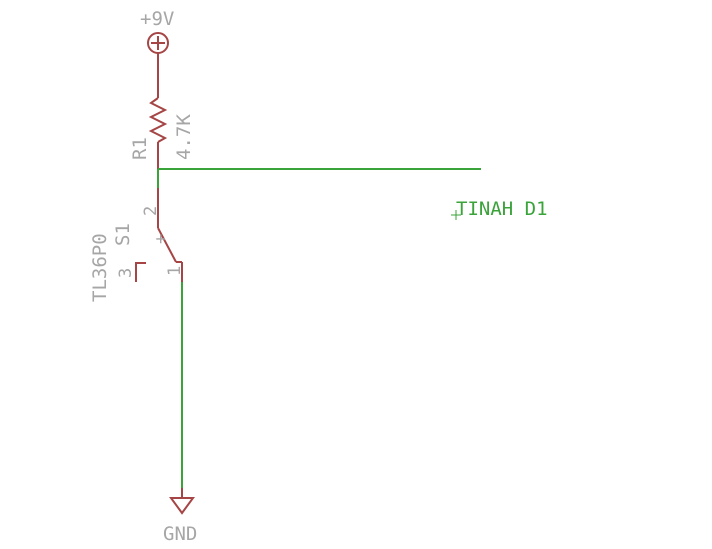 The image size is (712, 549). Describe the element at coordinates (157, 31) in the screenshot. I see `supply-symbol: +9V` at that location.